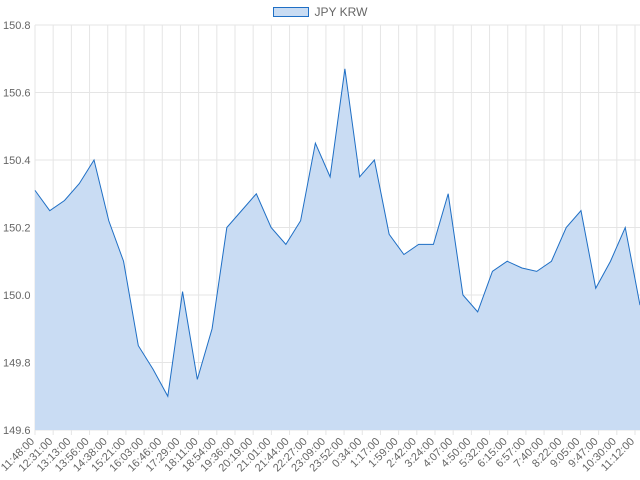 The width and height of the screenshot is (640, 480). What do you see at coordinates (17, 94) in the screenshot?
I see `y-tick-label: 150.6` at bounding box center [17, 94].